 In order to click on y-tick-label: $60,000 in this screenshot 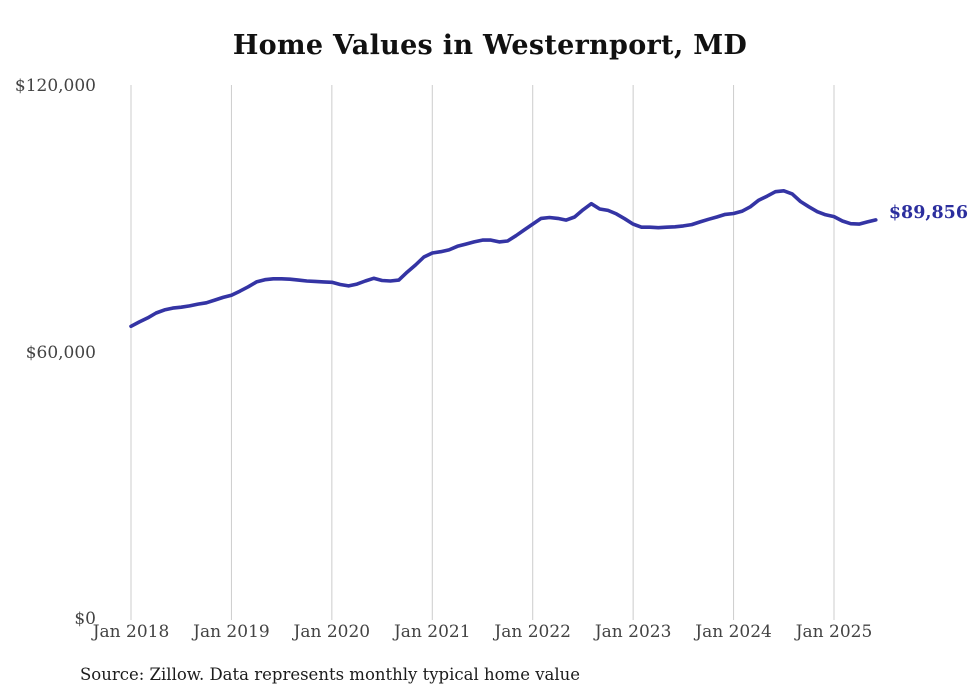, I will do `click(60, 352)`.